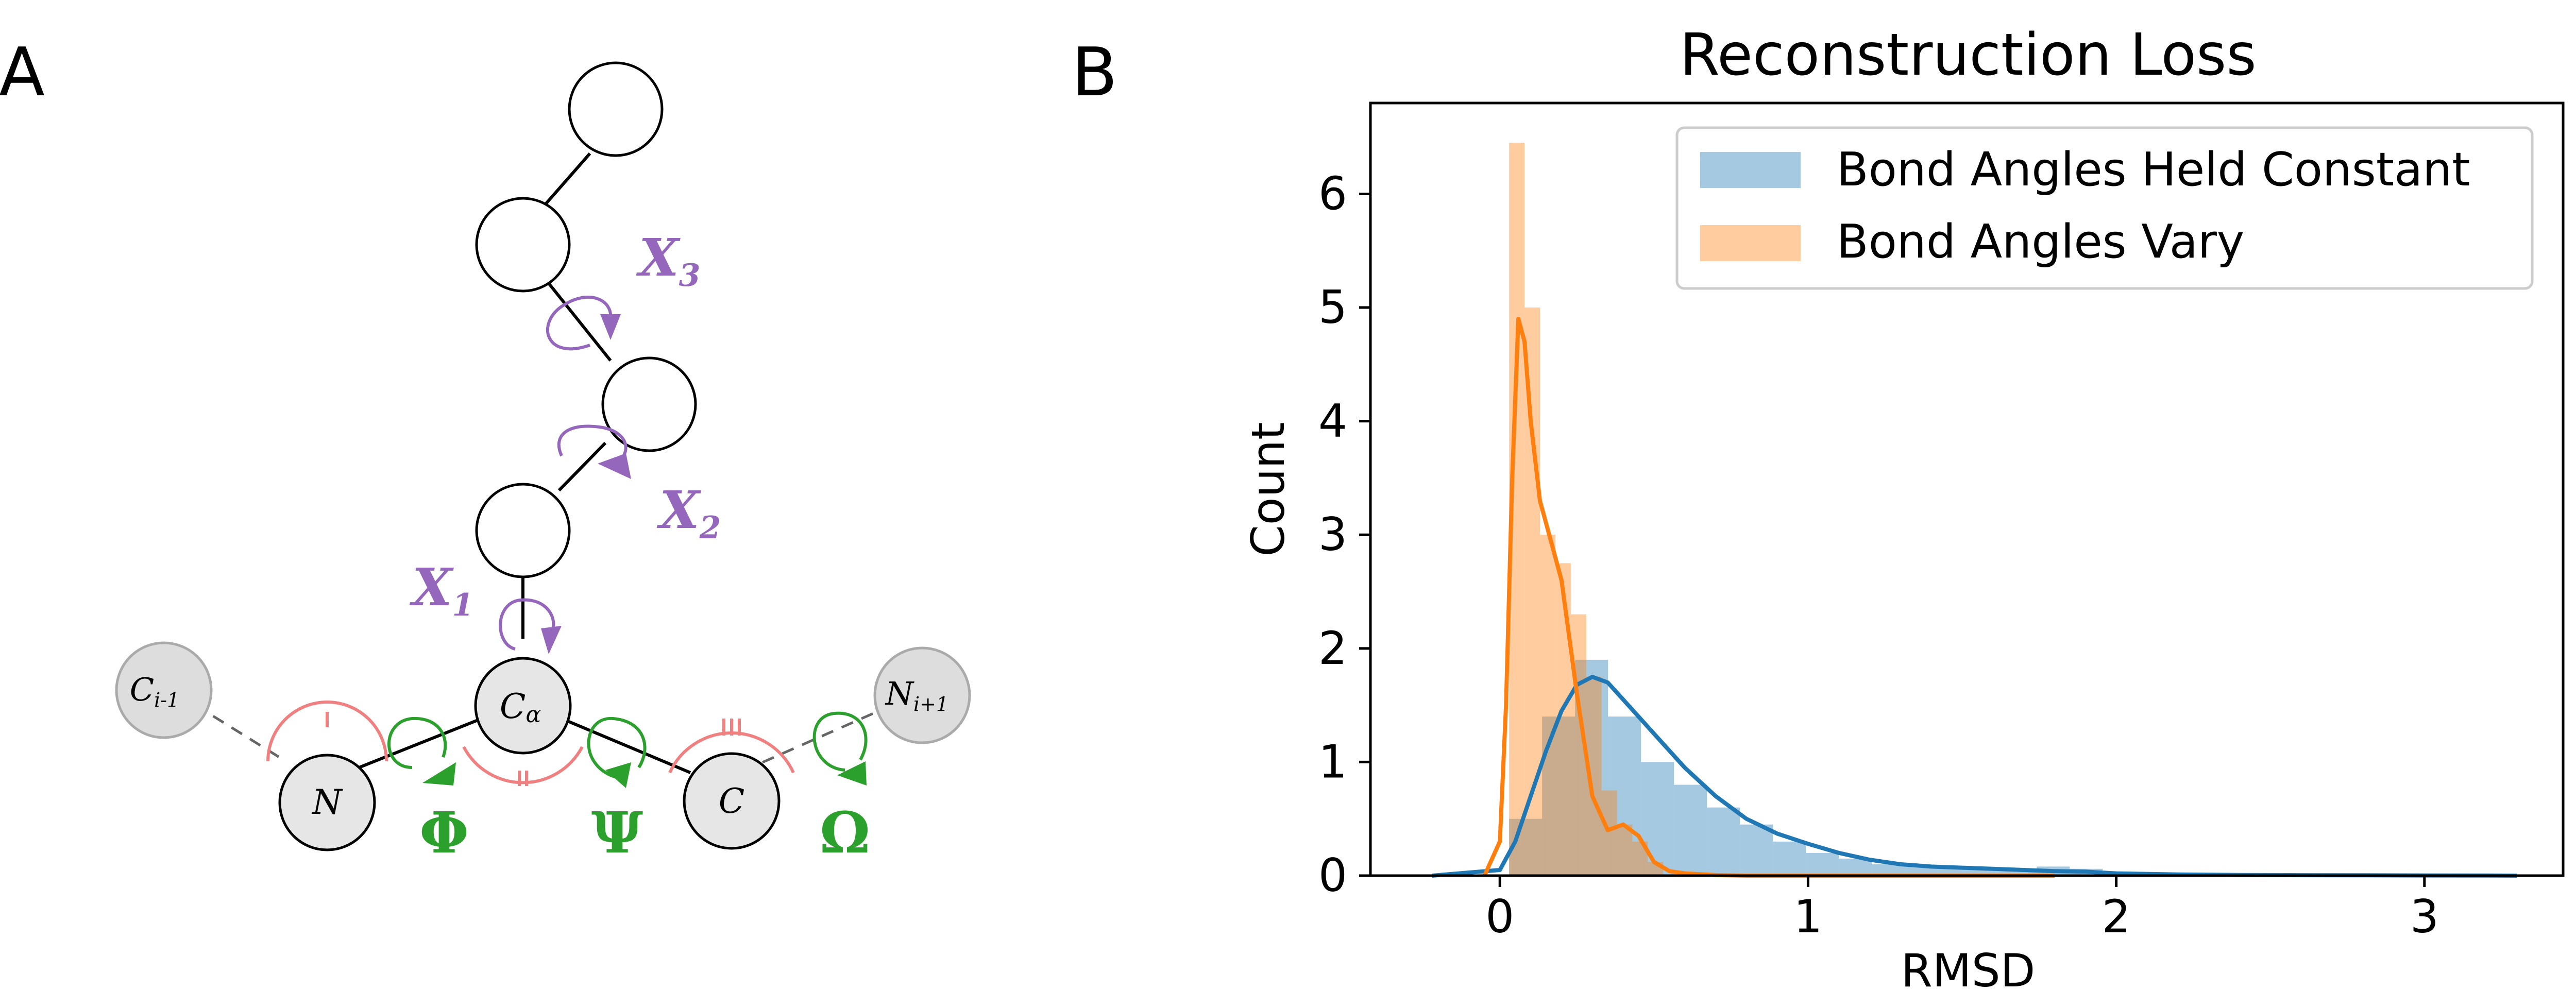  What do you see at coordinates (2153, 170) in the screenshot?
I see `legend-label-held-constant: Bond Angles Held Constant` at bounding box center [2153, 170].